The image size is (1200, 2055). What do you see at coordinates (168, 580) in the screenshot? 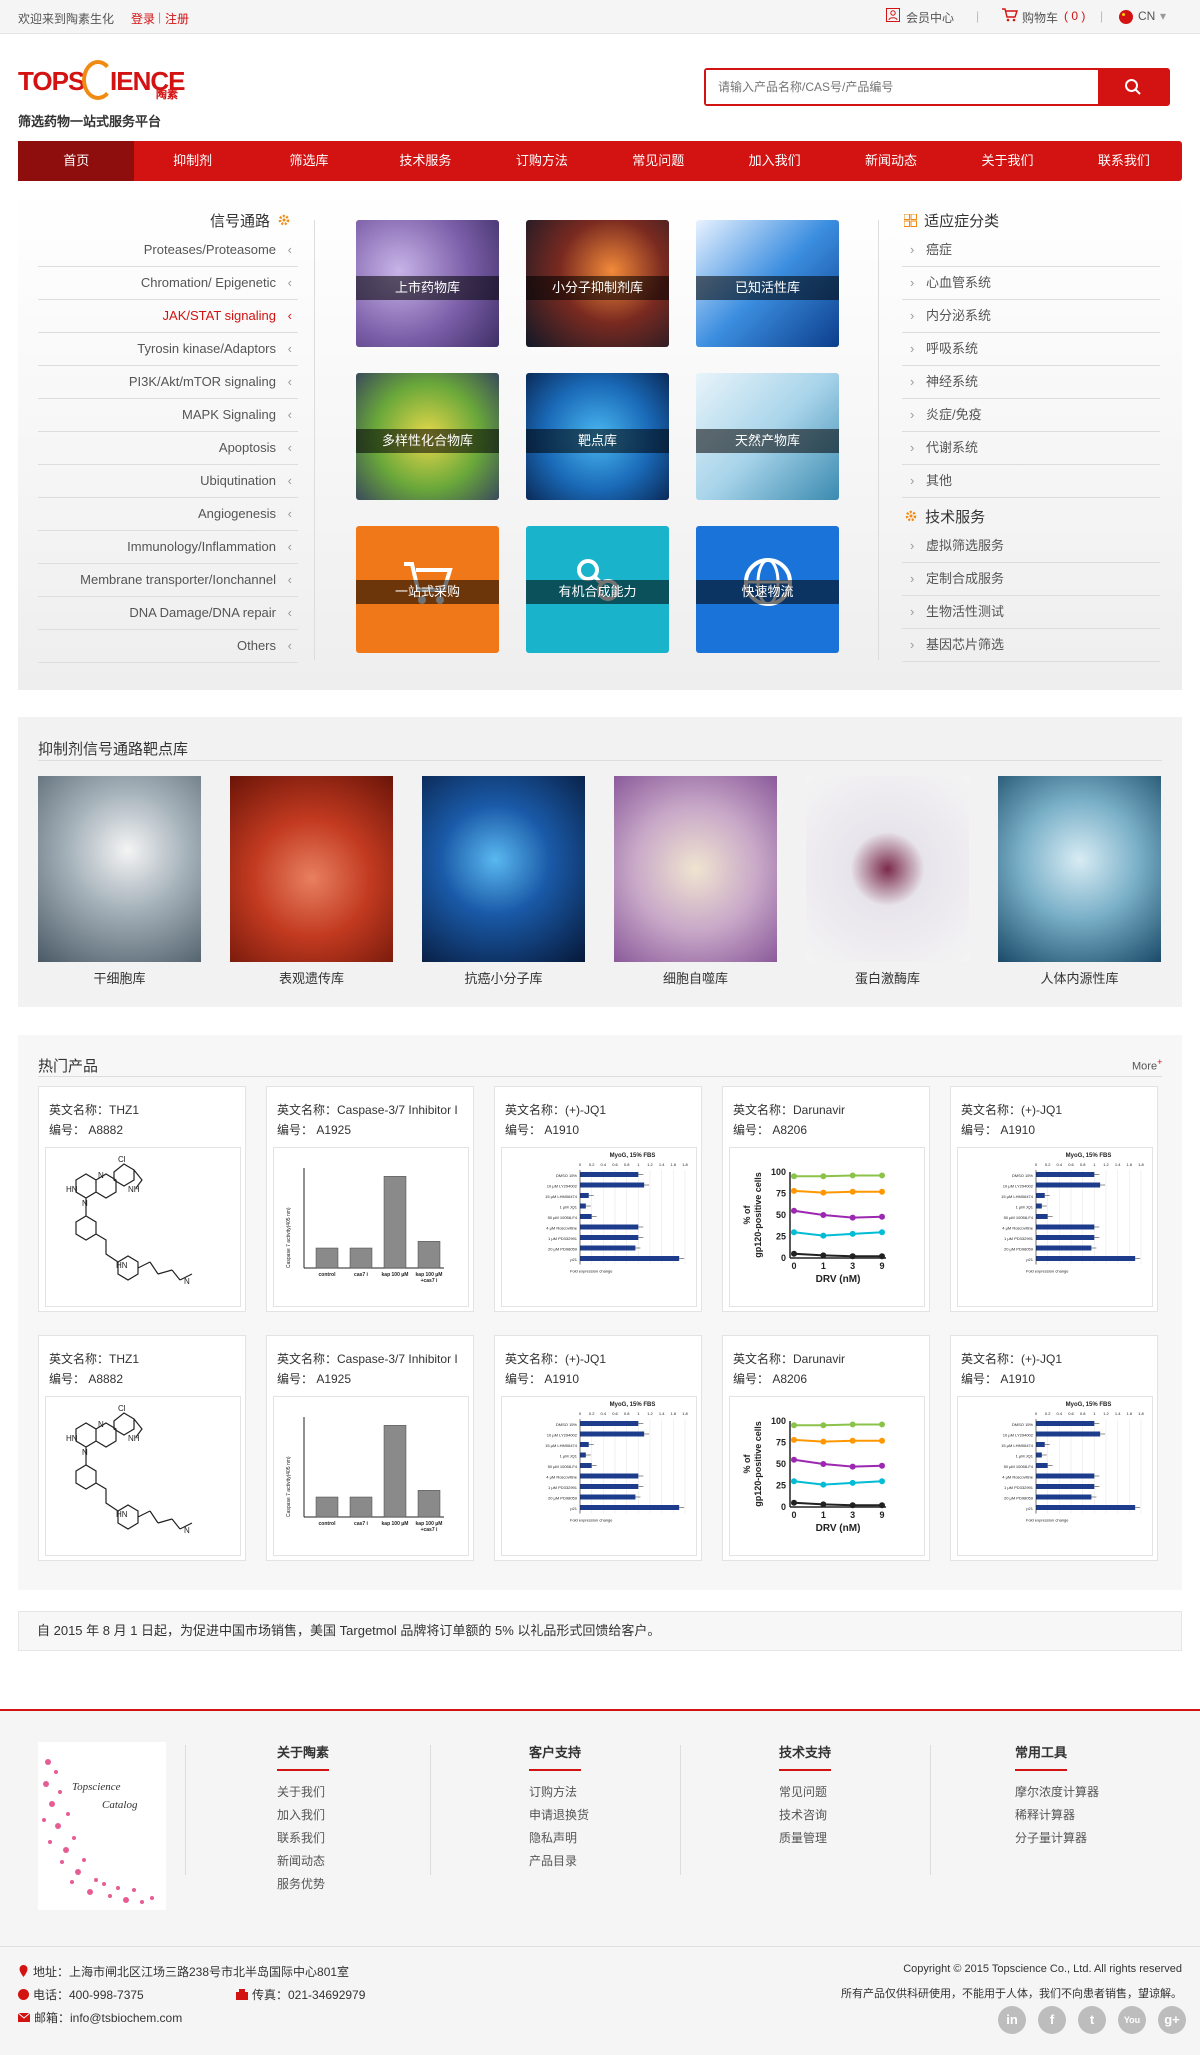
I see `signaling-item: Membrane transporter/Ionchannel ‹` at bounding box center [168, 580].